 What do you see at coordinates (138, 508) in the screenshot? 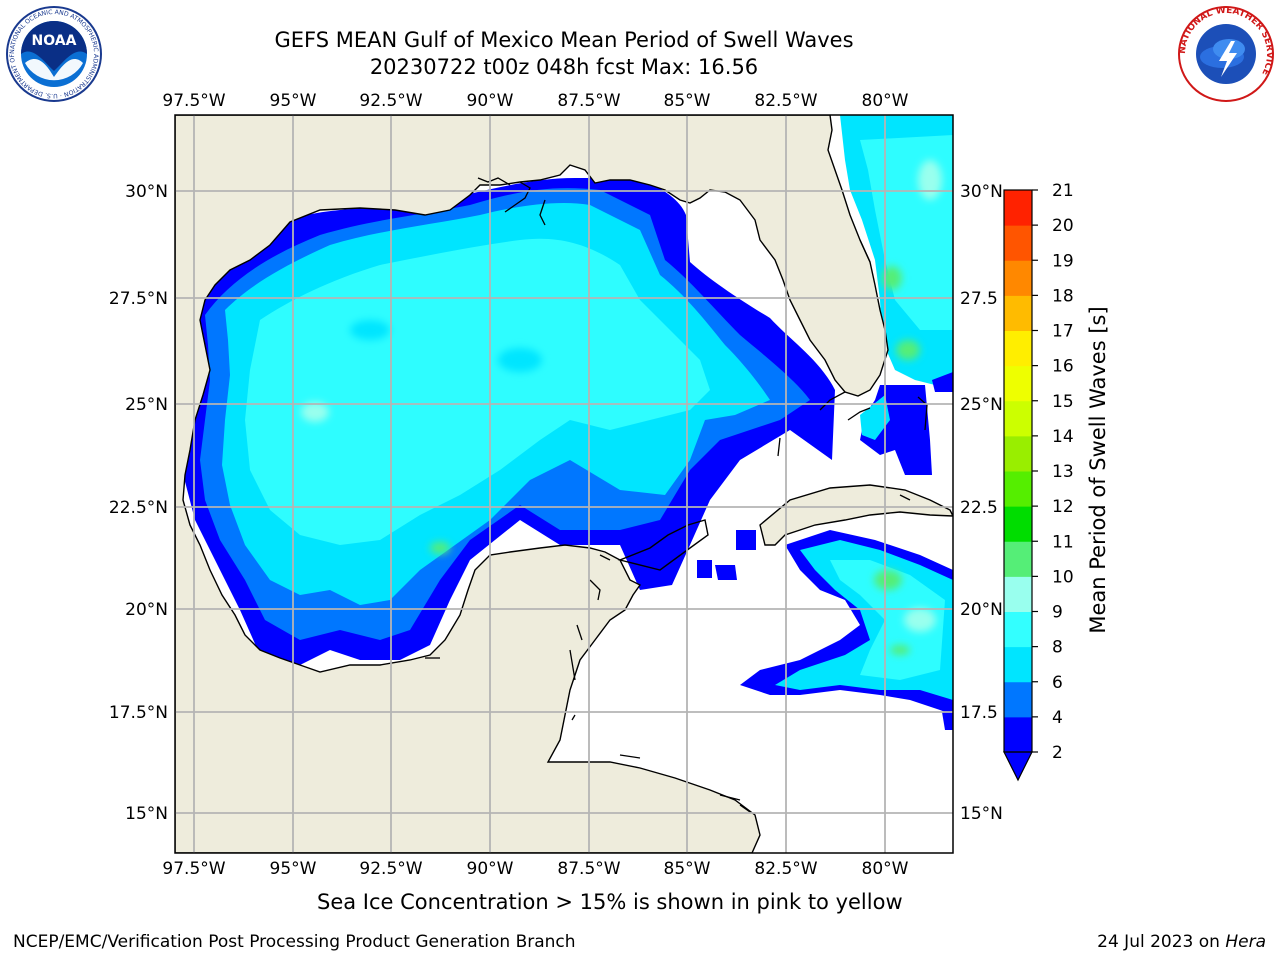
I see `lat-label-left: 22.5°N` at bounding box center [138, 508].